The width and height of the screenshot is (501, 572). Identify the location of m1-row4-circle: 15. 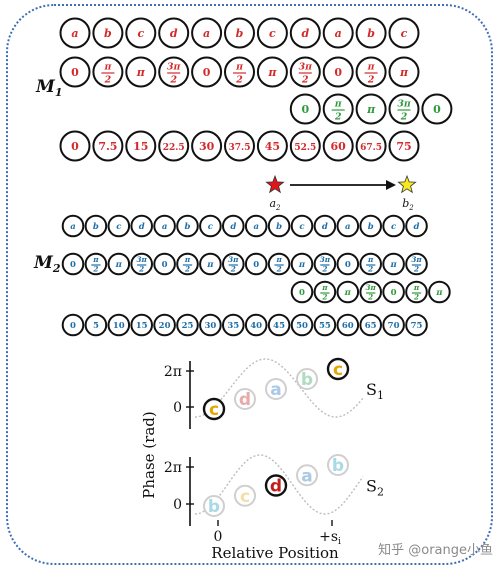
(141, 146).